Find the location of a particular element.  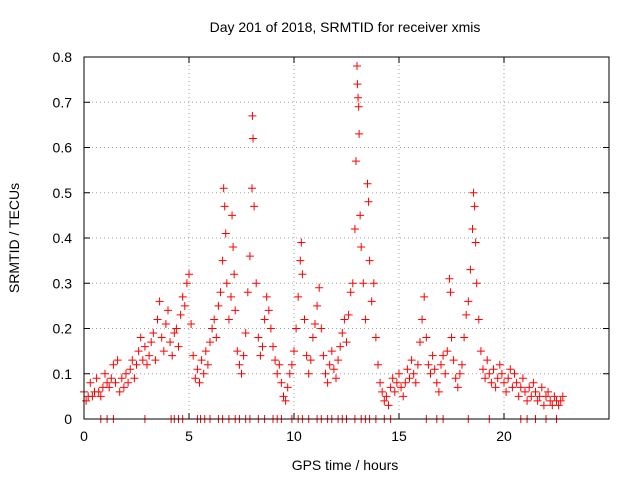

y-axis-label: SRMTID / TECUs is located at coordinates (14, 238).